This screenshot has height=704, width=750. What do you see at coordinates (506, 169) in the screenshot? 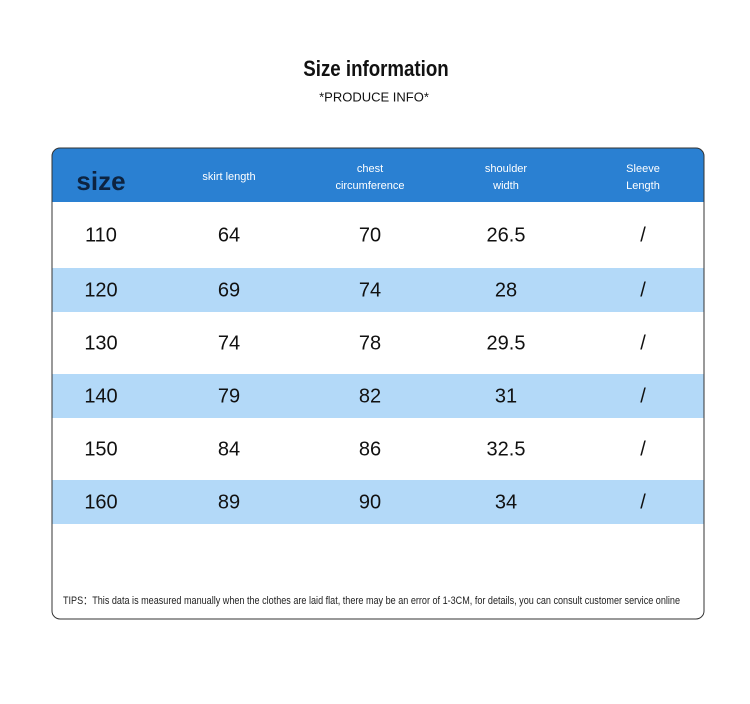
I see `column-header: shoulder` at bounding box center [506, 169].